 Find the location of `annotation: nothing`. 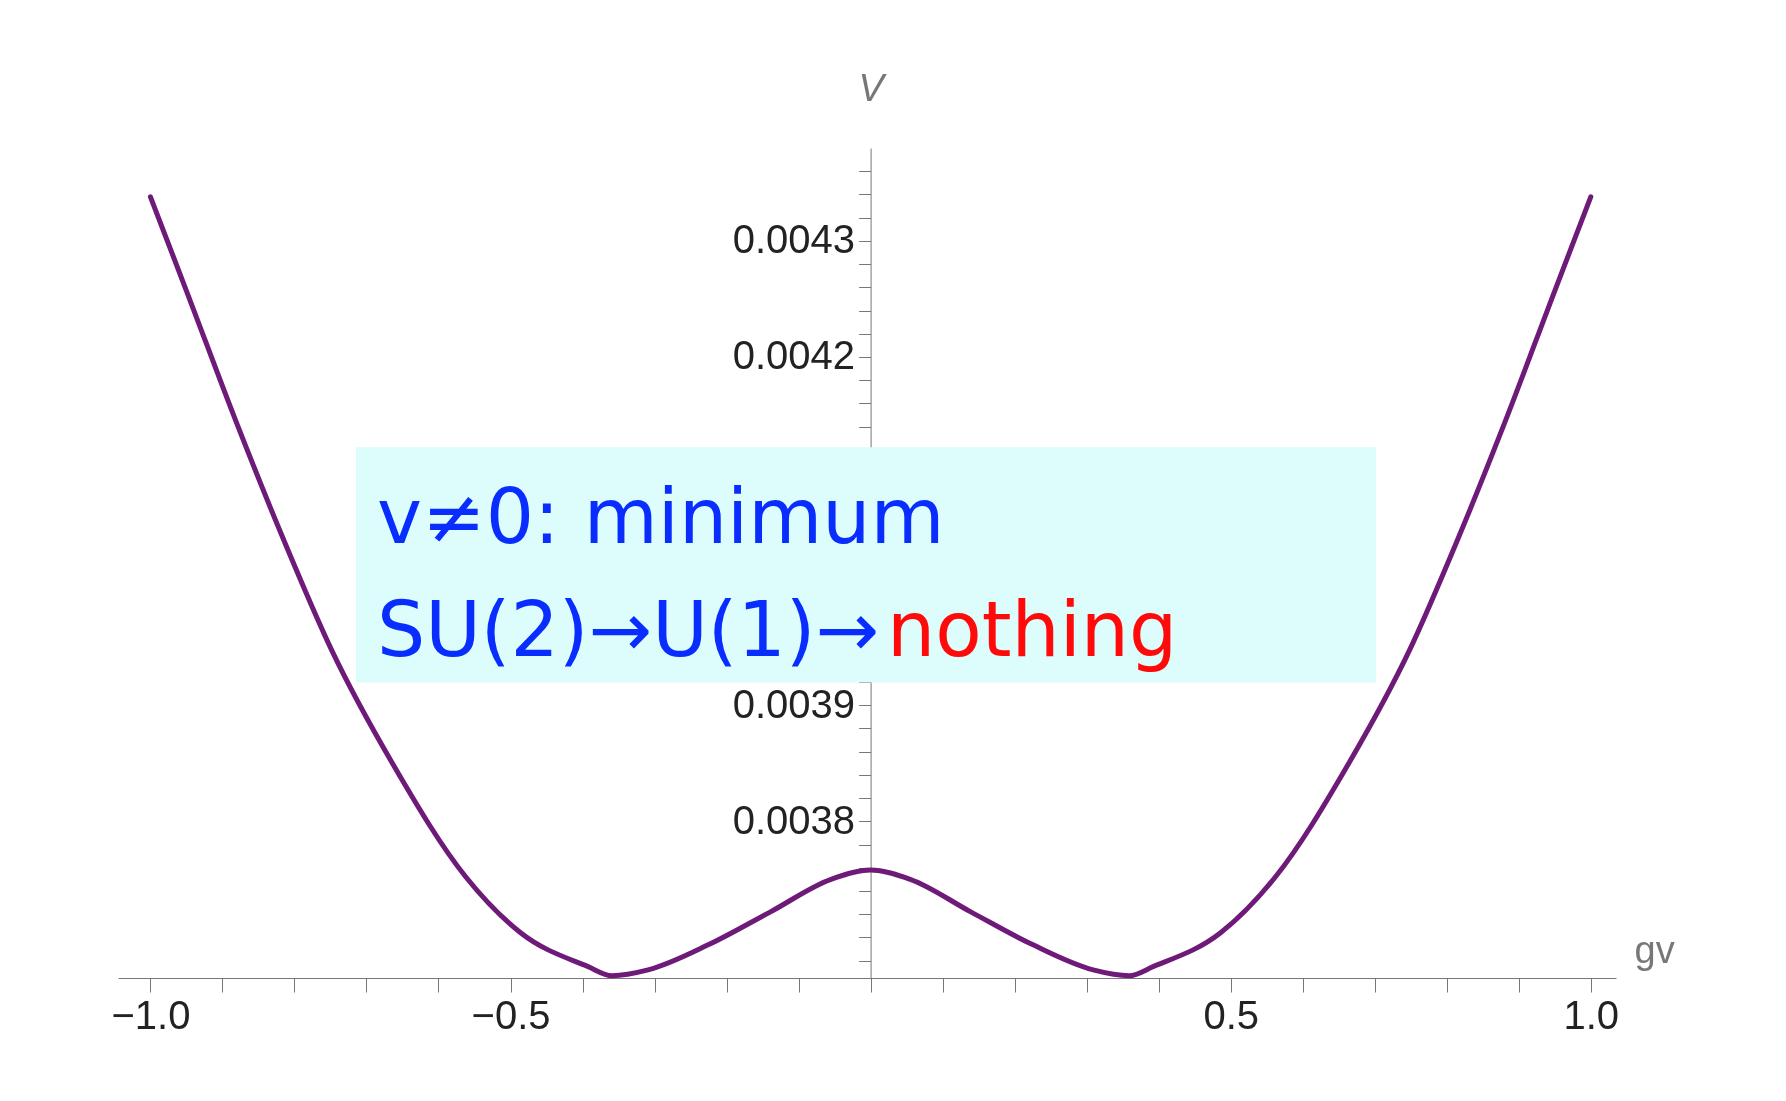

annotation: nothing is located at coordinates (1032, 630).